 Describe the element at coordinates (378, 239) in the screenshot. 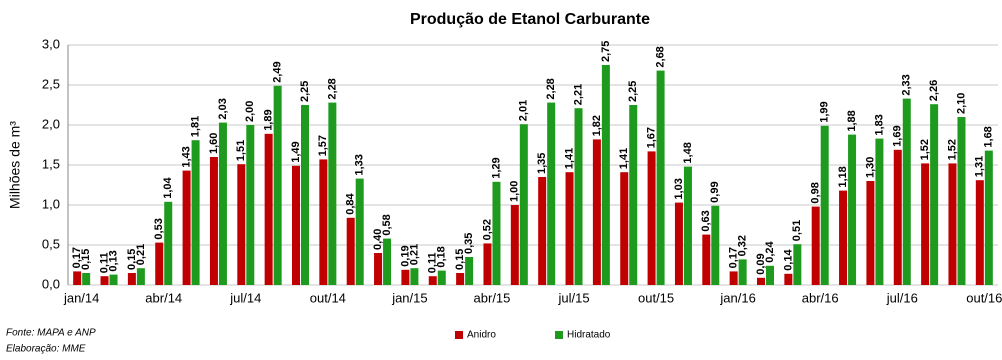

I see `value-label: 0,40` at that location.